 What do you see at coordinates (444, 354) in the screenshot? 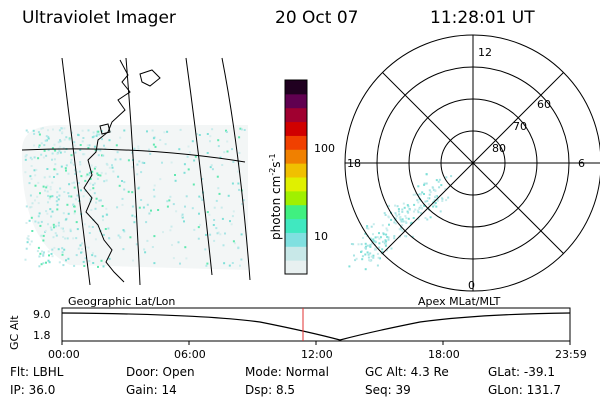
I see `timeline-x-1800: 18:00` at bounding box center [444, 354].